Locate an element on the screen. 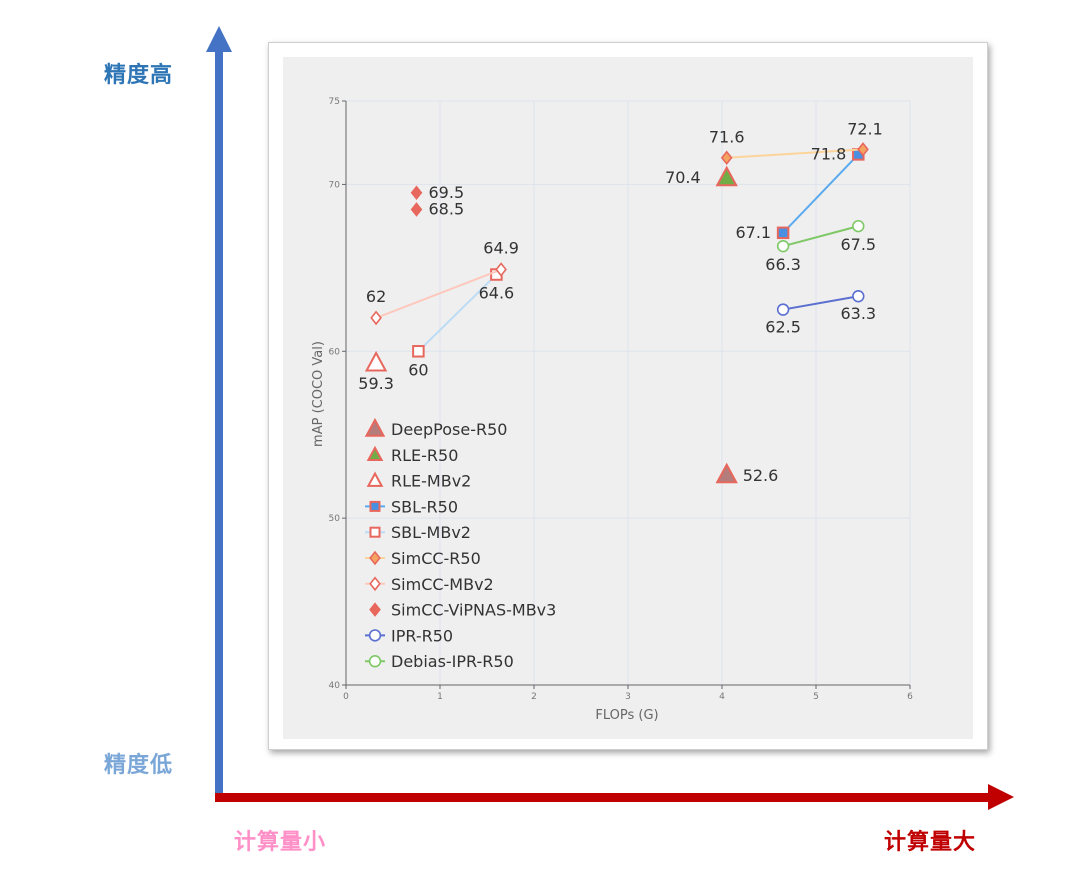 The image size is (1080, 870). legend-marker-sbl-mbv2 is located at coordinates (375, 532).